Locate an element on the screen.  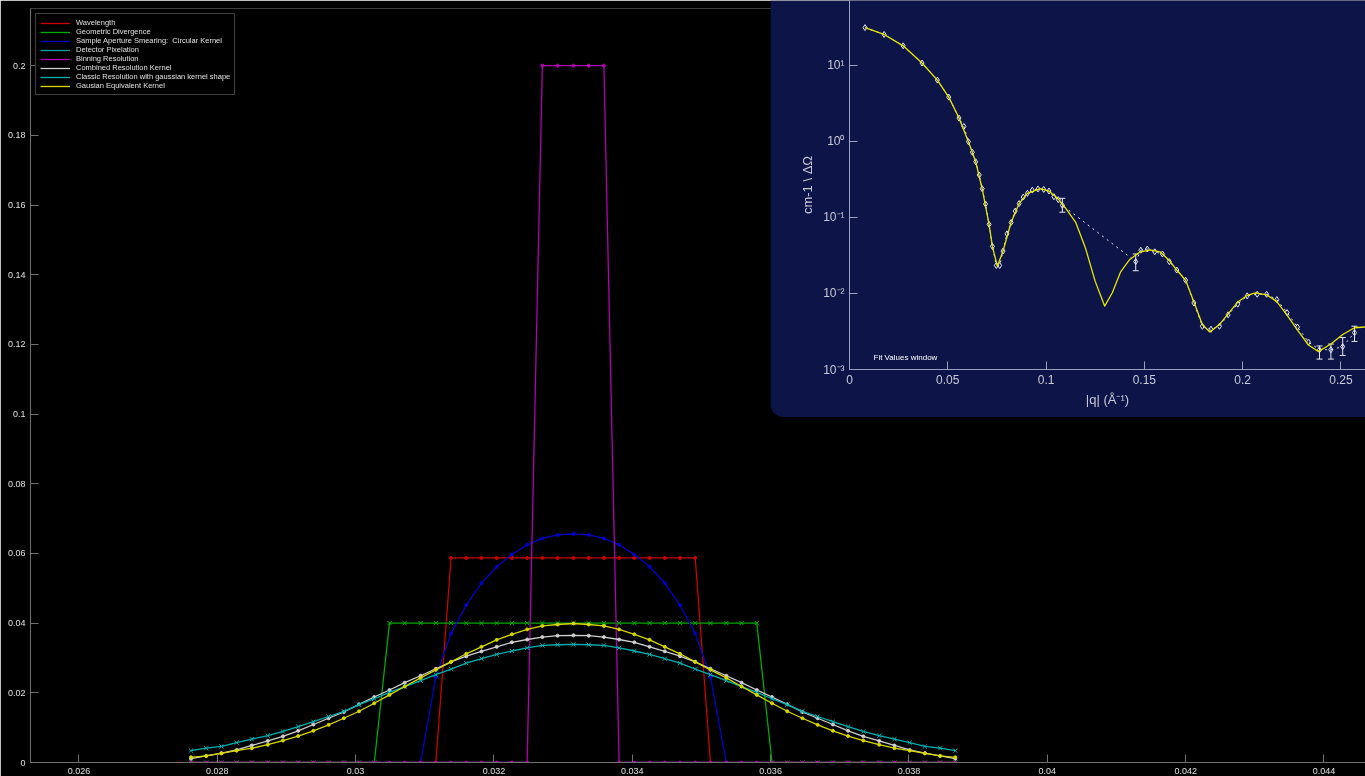
x-tick-label: 0.034 is located at coordinates (632, 770).